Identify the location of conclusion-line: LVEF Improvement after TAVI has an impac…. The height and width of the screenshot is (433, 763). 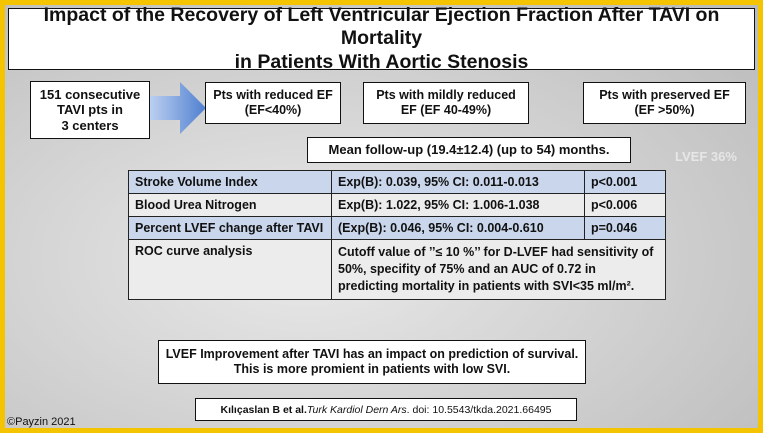
(372, 354).